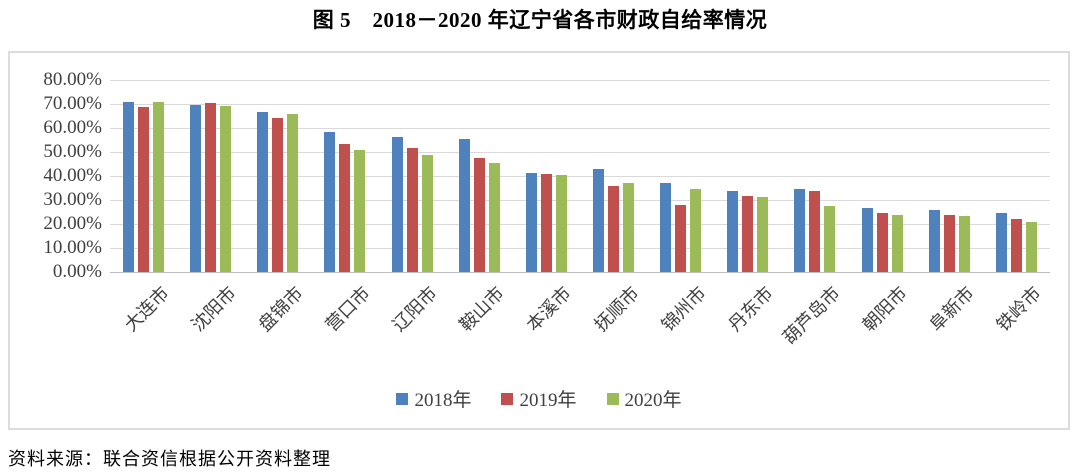 The height and width of the screenshot is (476, 1080). I want to click on bar-2019年-朝阳市, so click(882, 242).